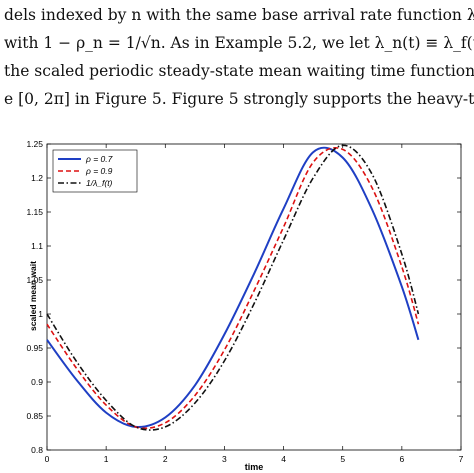 This screenshot has height=473, width=474. What do you see at coordinates (37, 178) in the screenshot?
I see `y-tick-label: 1.2` at bounding box center [37, 178].